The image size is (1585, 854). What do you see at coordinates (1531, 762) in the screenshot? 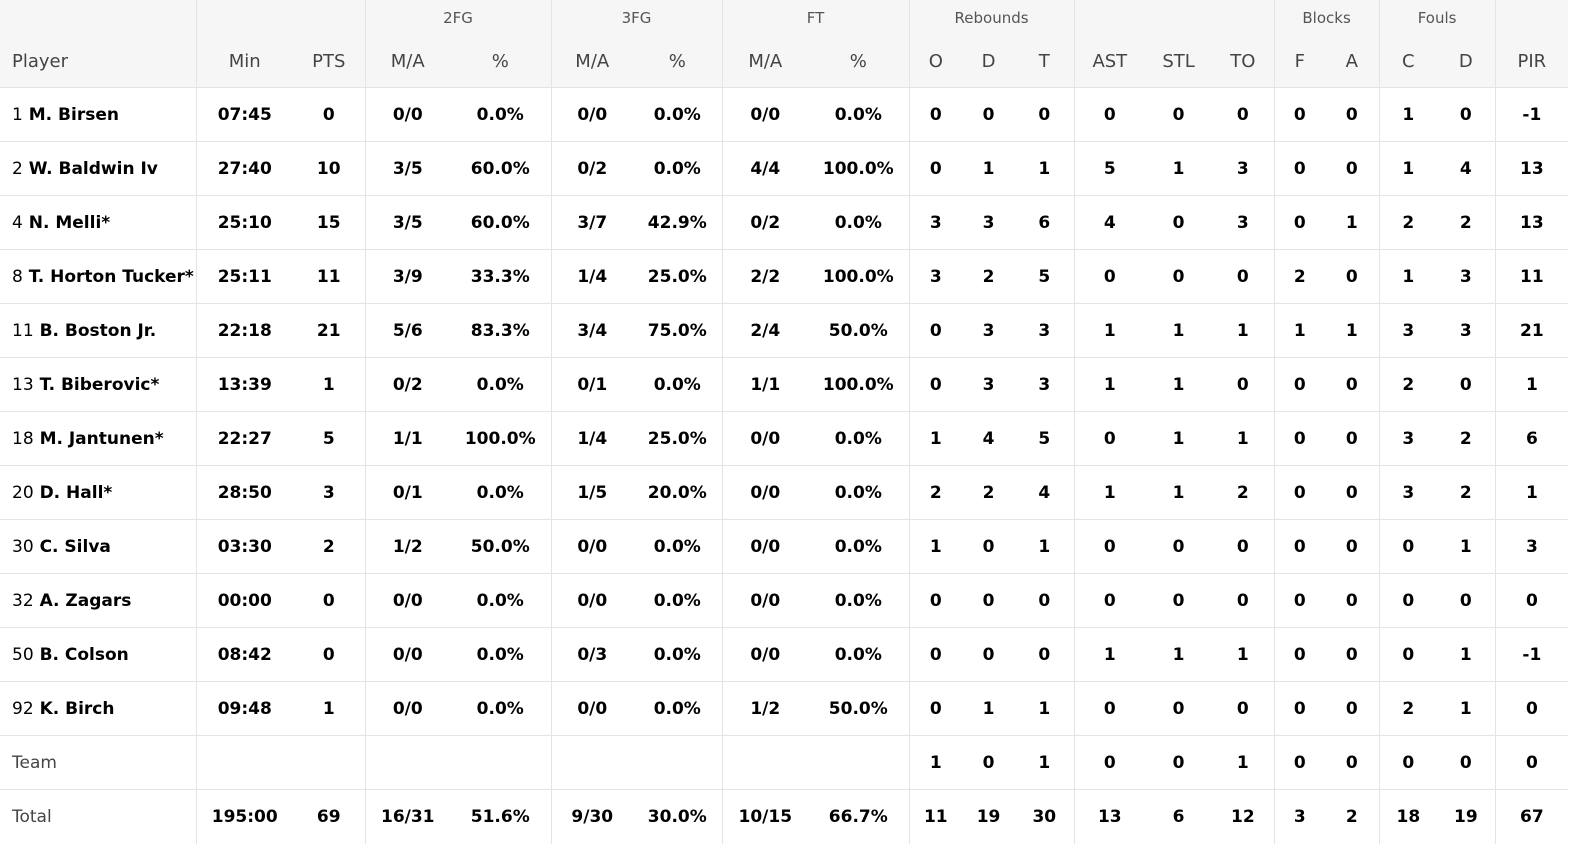
I see `cell-pir: 0` at bounding box center [1531, 762].